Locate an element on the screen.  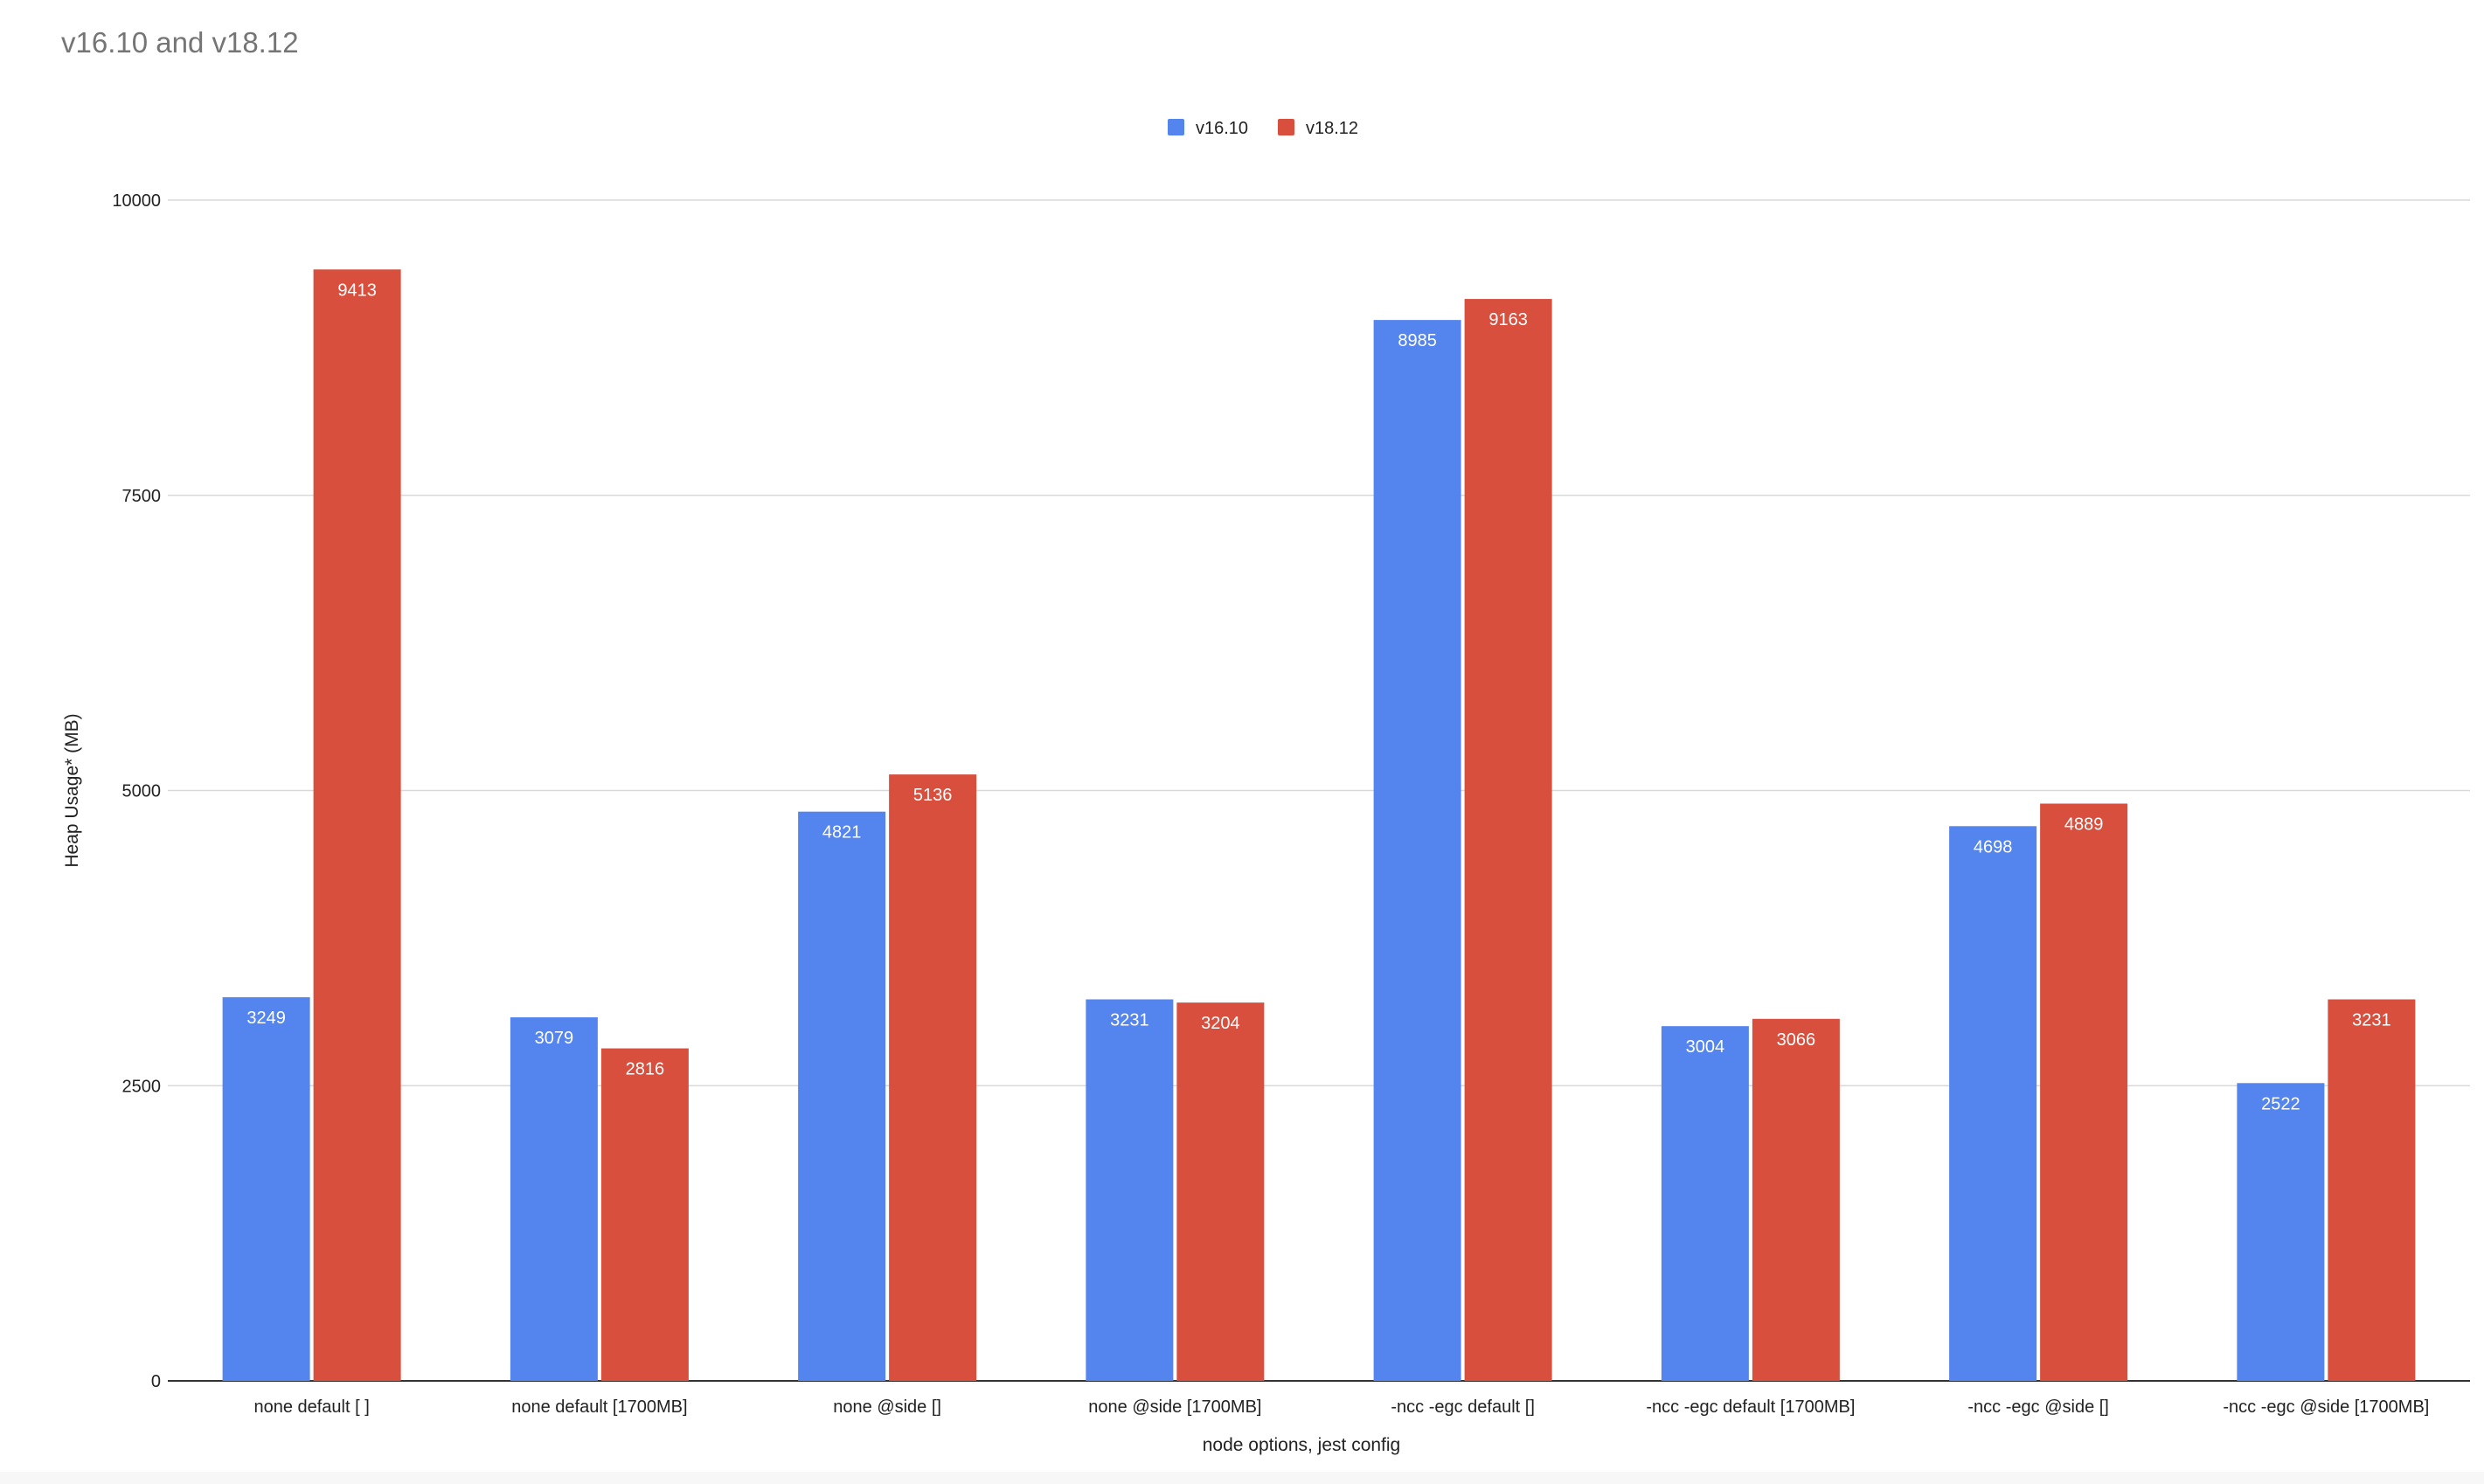
data-label: 9413 is located at coordinates (357, 290).